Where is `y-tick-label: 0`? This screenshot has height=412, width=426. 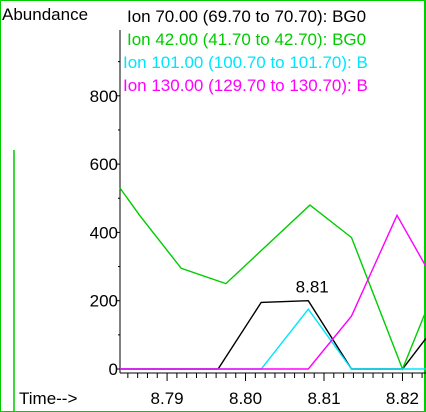
y-tick-label: 0 is located at coordinates (113, 369).